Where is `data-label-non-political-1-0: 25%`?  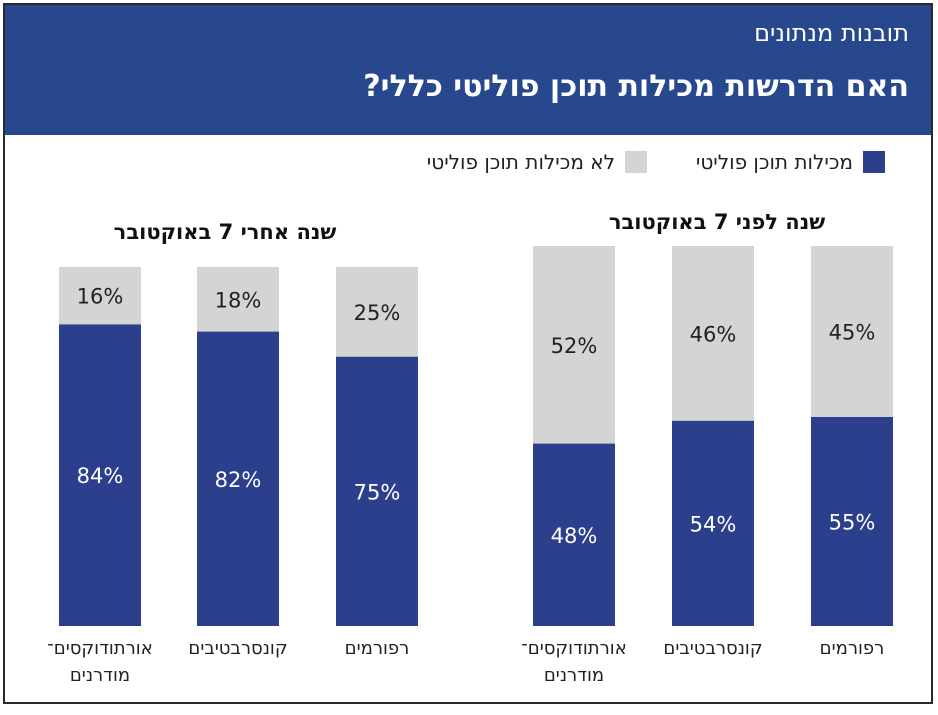 data-label-non-political-1-0: 25% is located at coordinates (377, 313).